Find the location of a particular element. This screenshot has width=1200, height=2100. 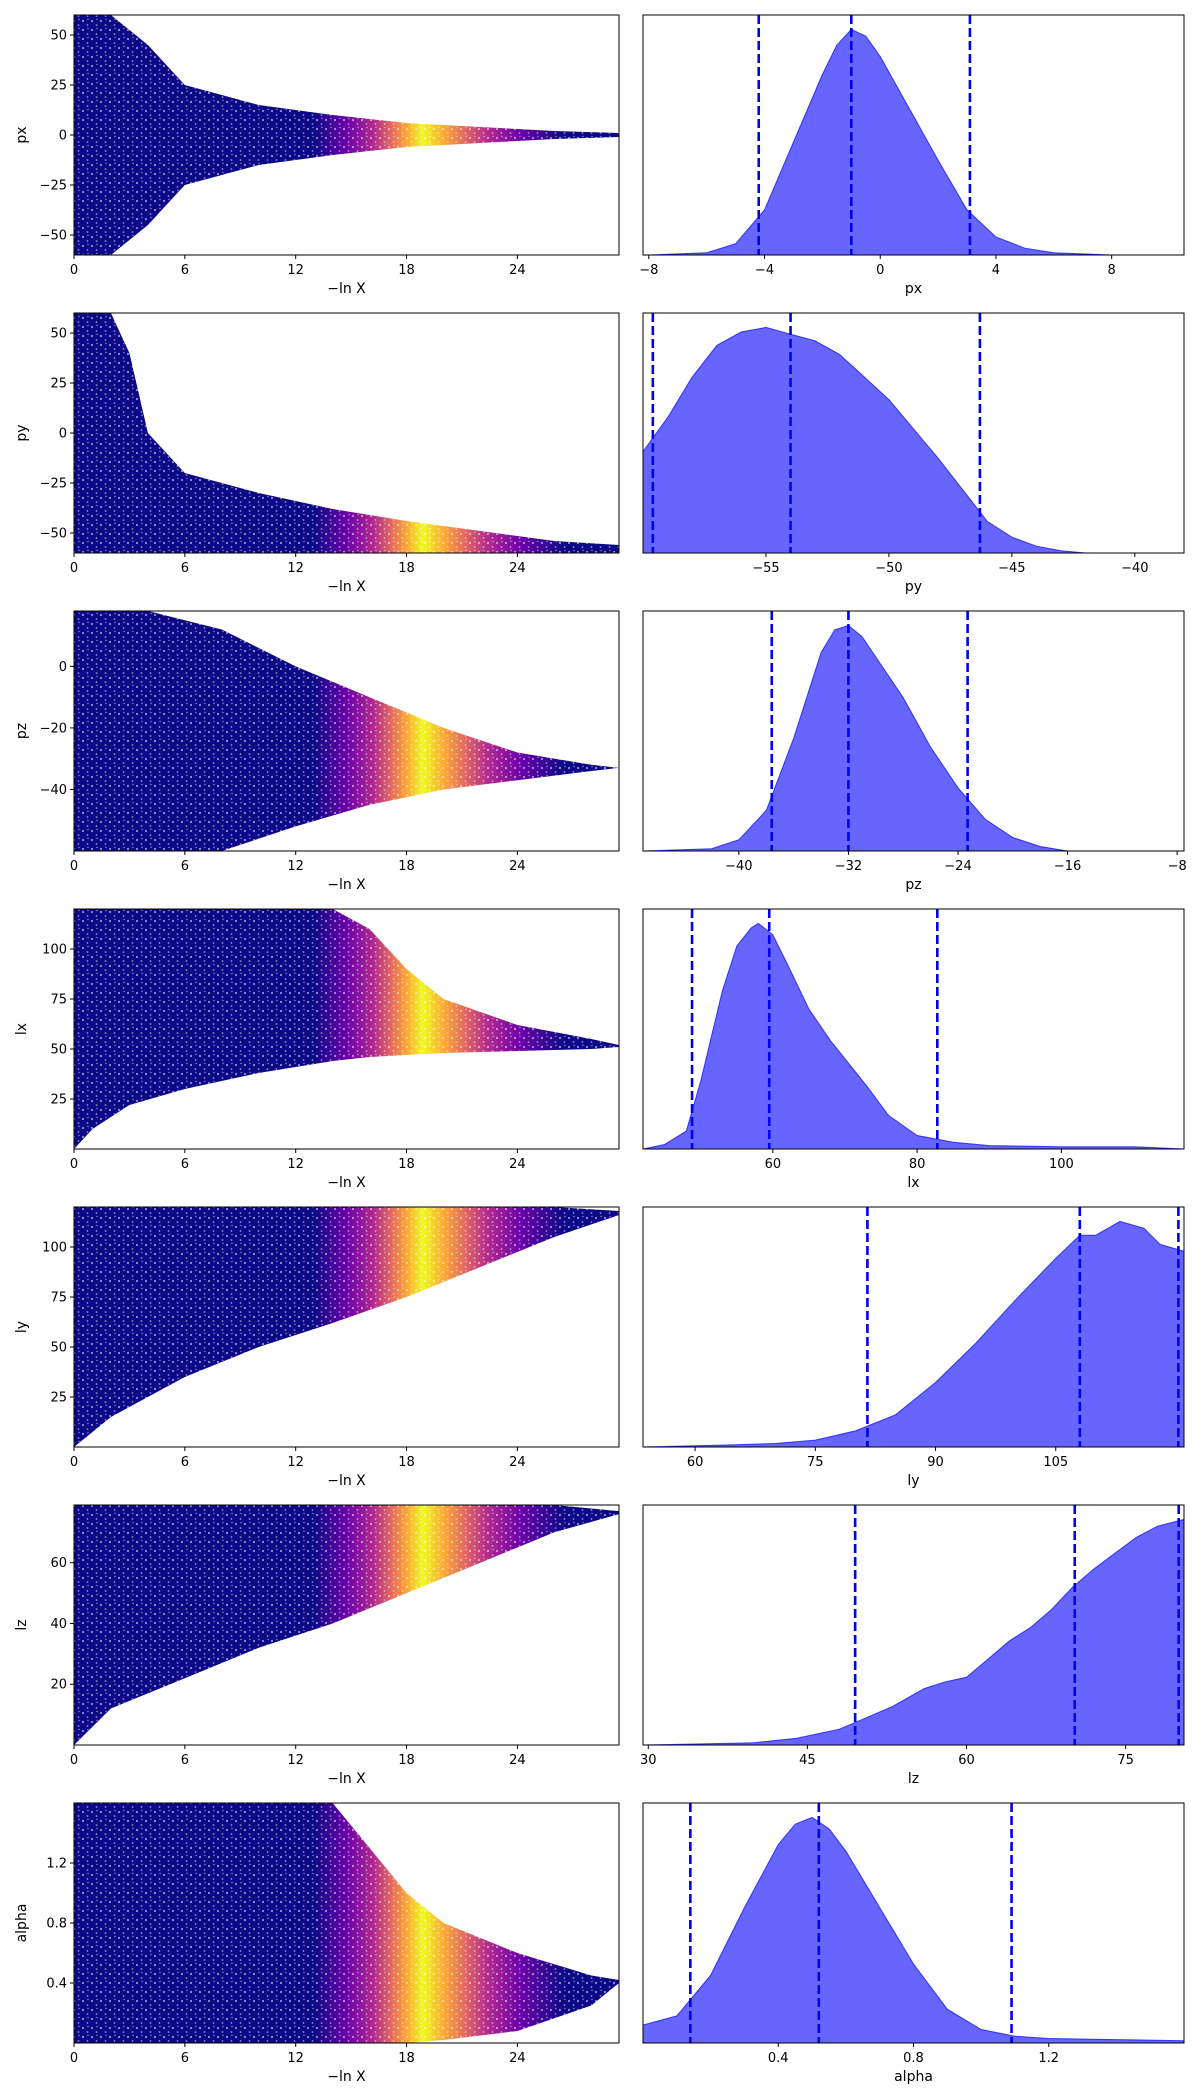

x-tick-label: 30 is located at coordinates (648, 1760).